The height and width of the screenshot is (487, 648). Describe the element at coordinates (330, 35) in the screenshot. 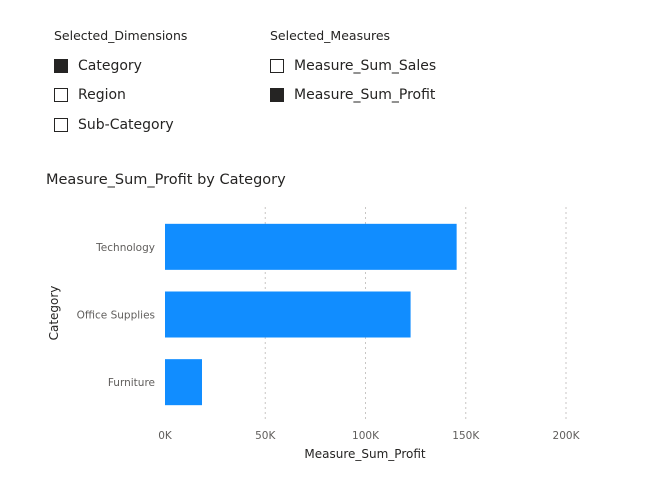

I see `measures-slicer-title: Selected_Measures` at that location.